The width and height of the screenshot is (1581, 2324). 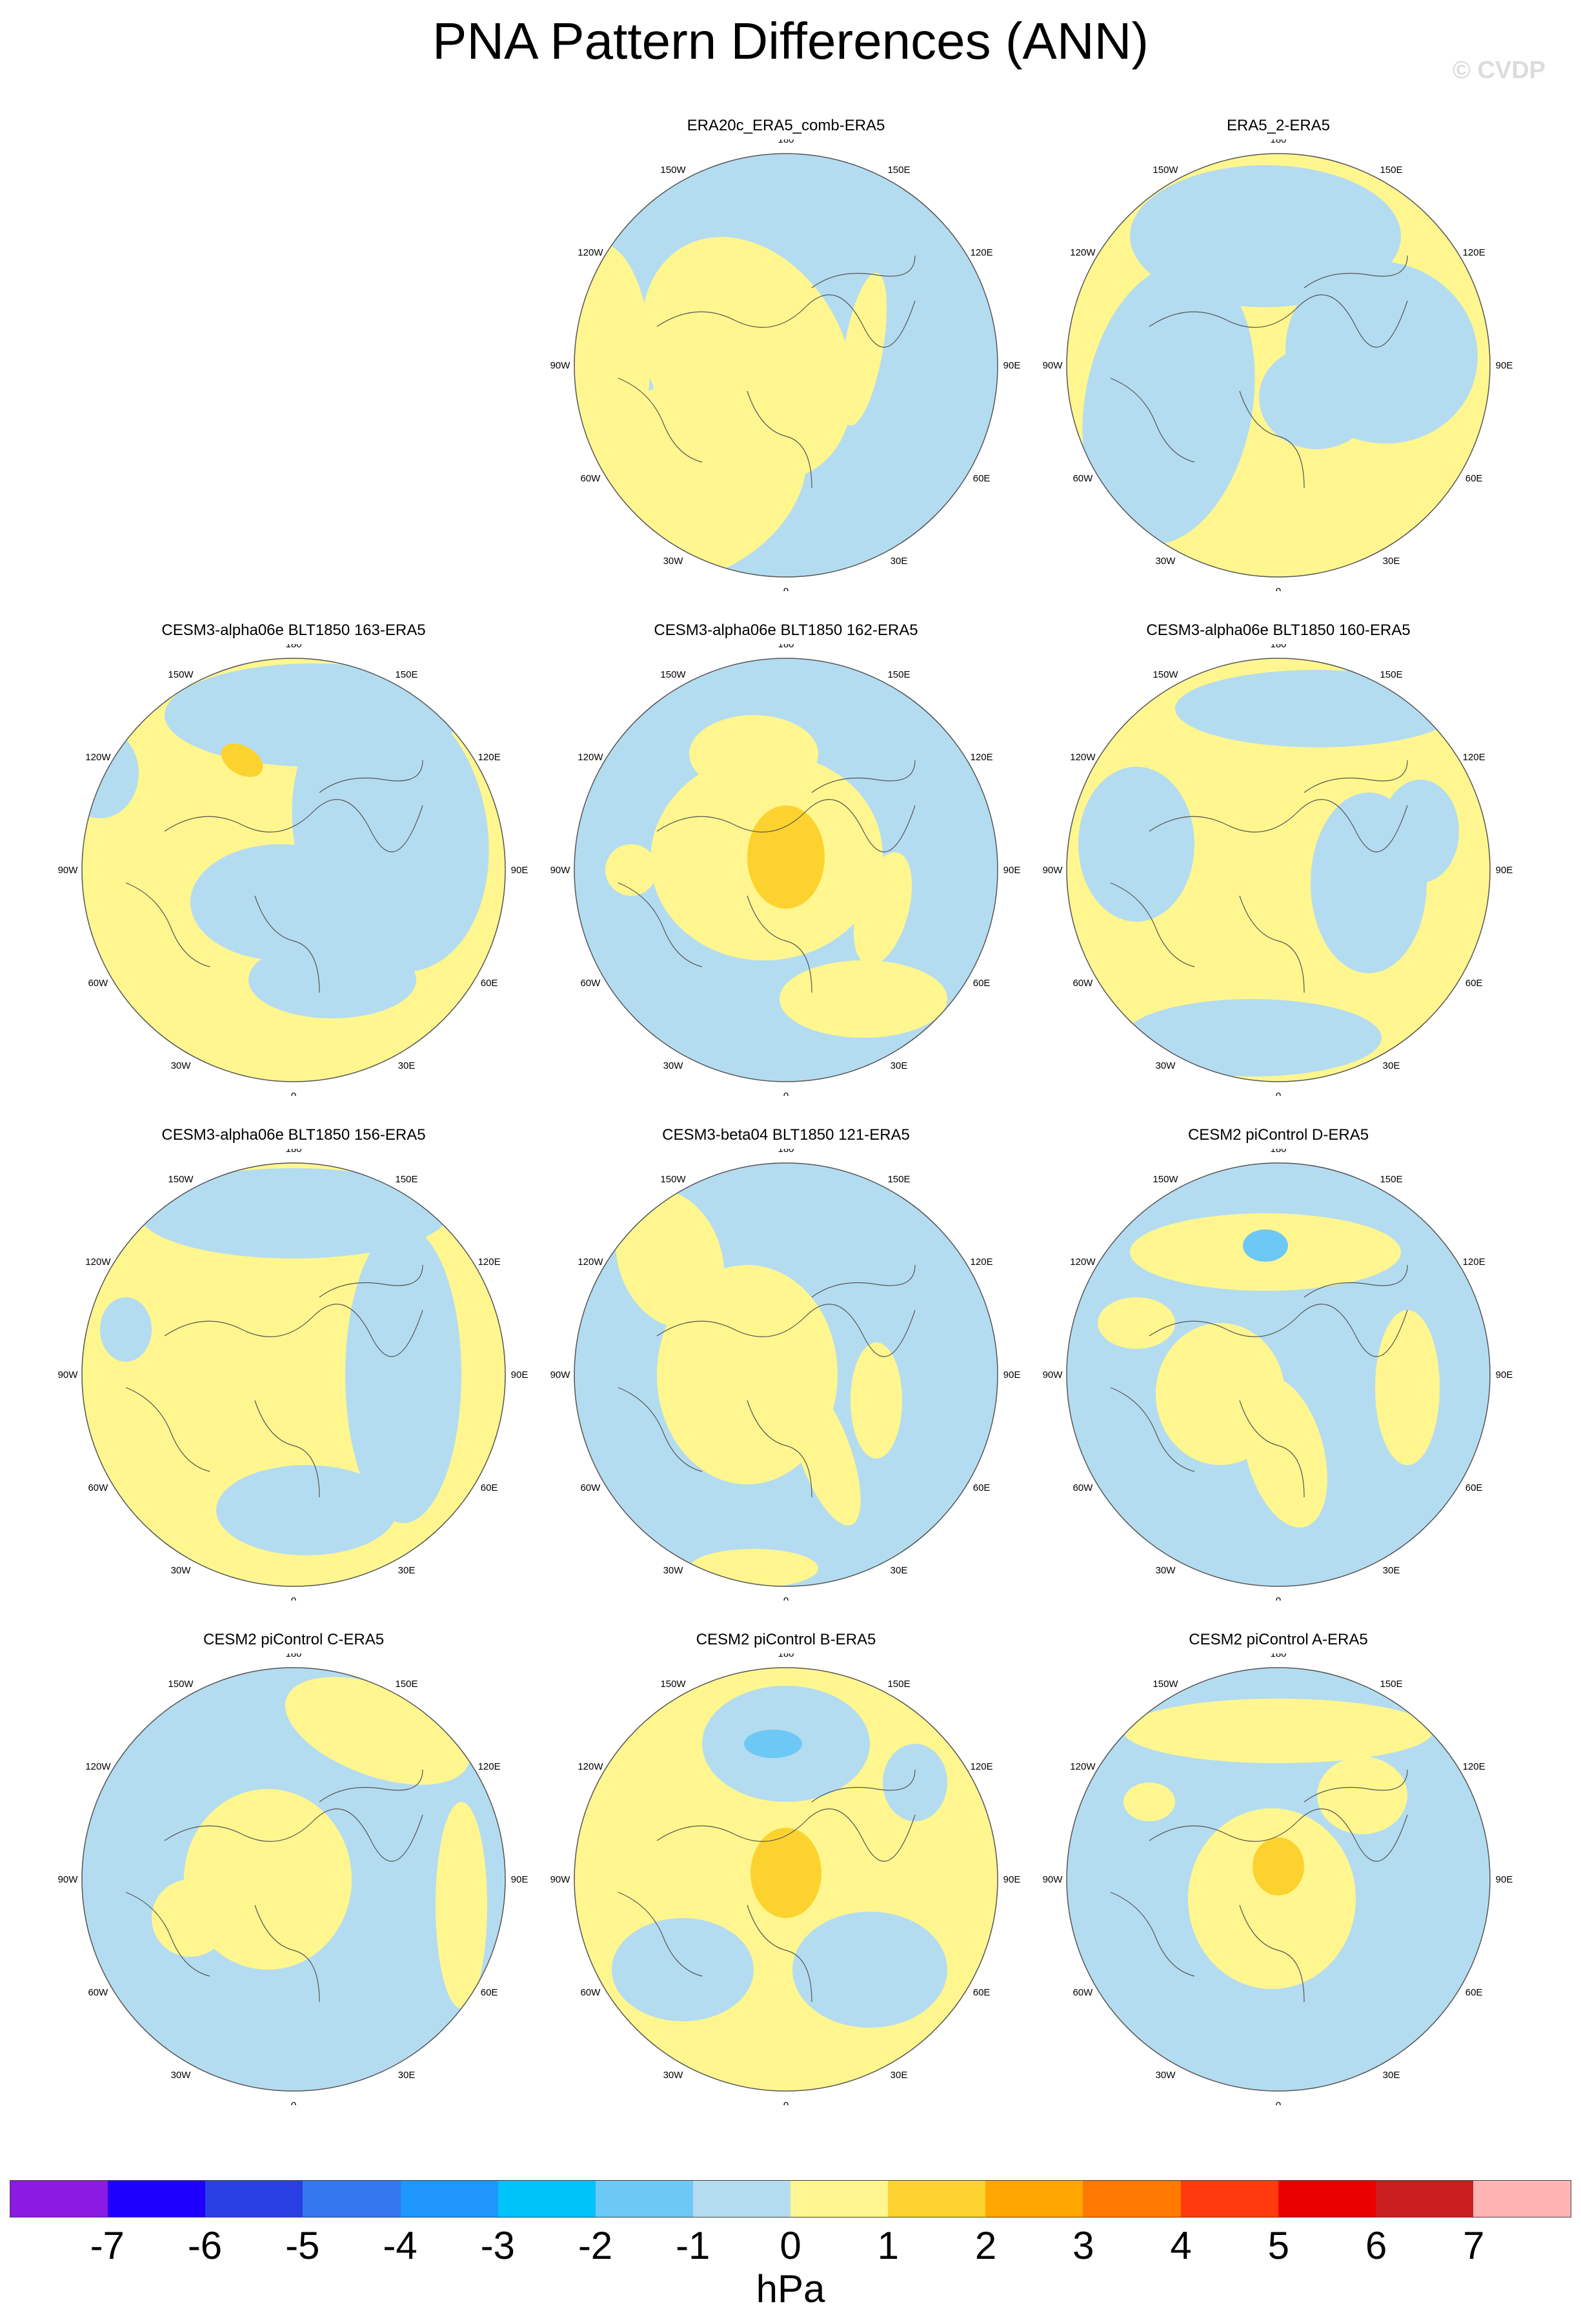 What do you see at coordinates (293, 630) in the screenshot?
I see `panel-title: CESM3-alpha06e BLT1850 163-ERA5` at bounding box center [293, 630].